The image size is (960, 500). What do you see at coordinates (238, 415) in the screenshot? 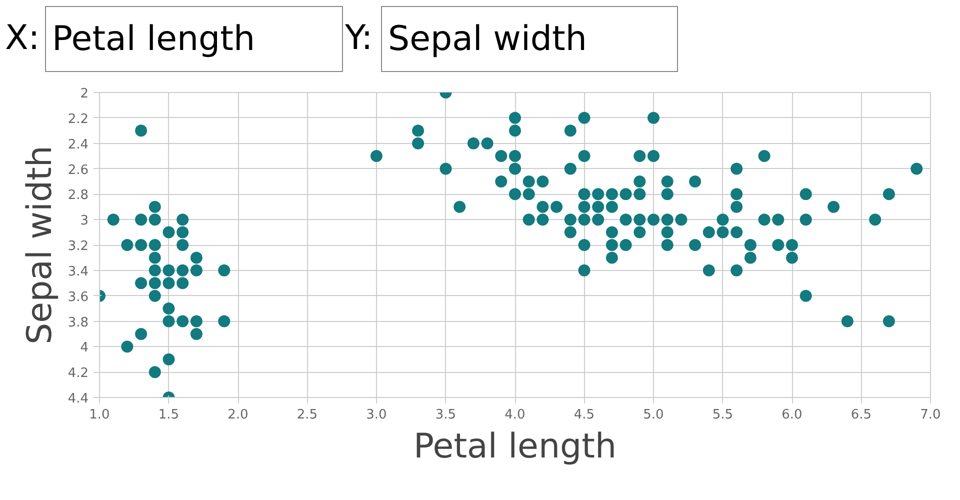
I see `x-tick-label: 2.0` at bounding box center [238, 415].